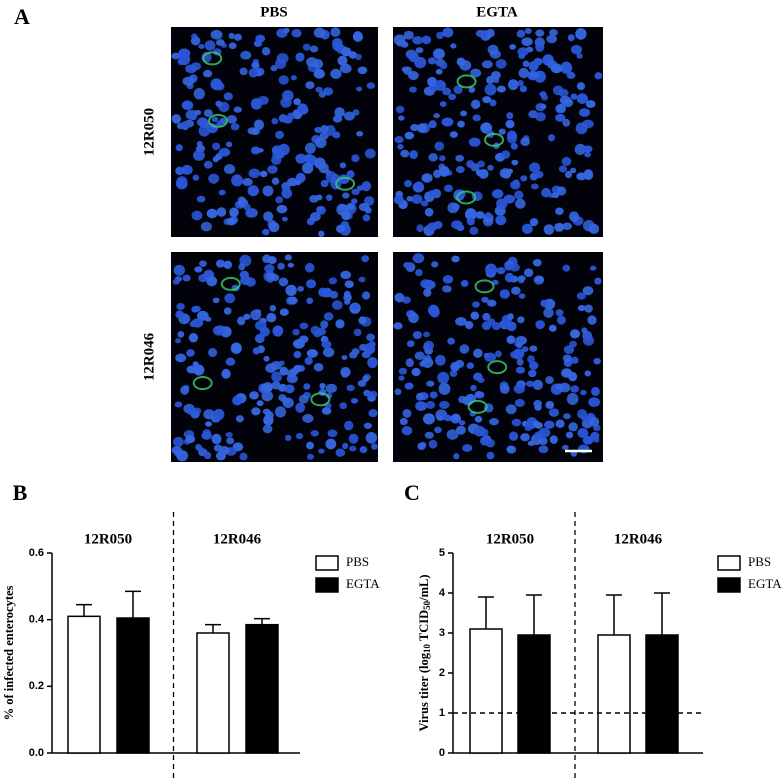 The image size is (784, 779). What do you see at coordinates (149, 356) in the screenshot?
I see `row-label: 12R046` at bounding box center [149, 356].